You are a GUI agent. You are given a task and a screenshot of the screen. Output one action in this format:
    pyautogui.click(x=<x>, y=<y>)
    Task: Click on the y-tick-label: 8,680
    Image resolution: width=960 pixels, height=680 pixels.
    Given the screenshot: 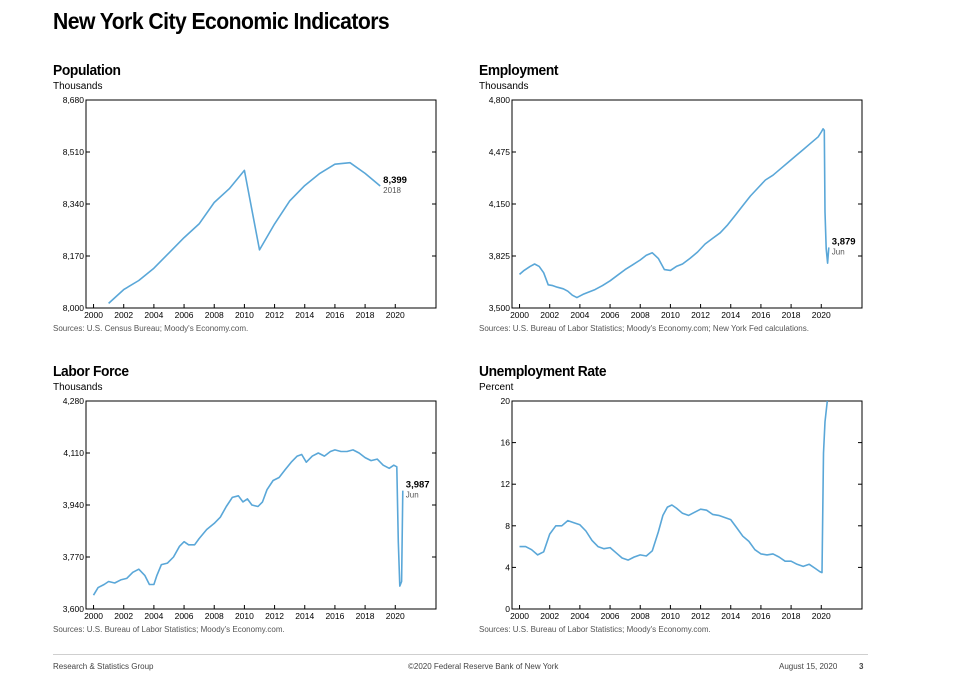 What is the action you would take?
    pyautogui.click(x=74, y=100)
    